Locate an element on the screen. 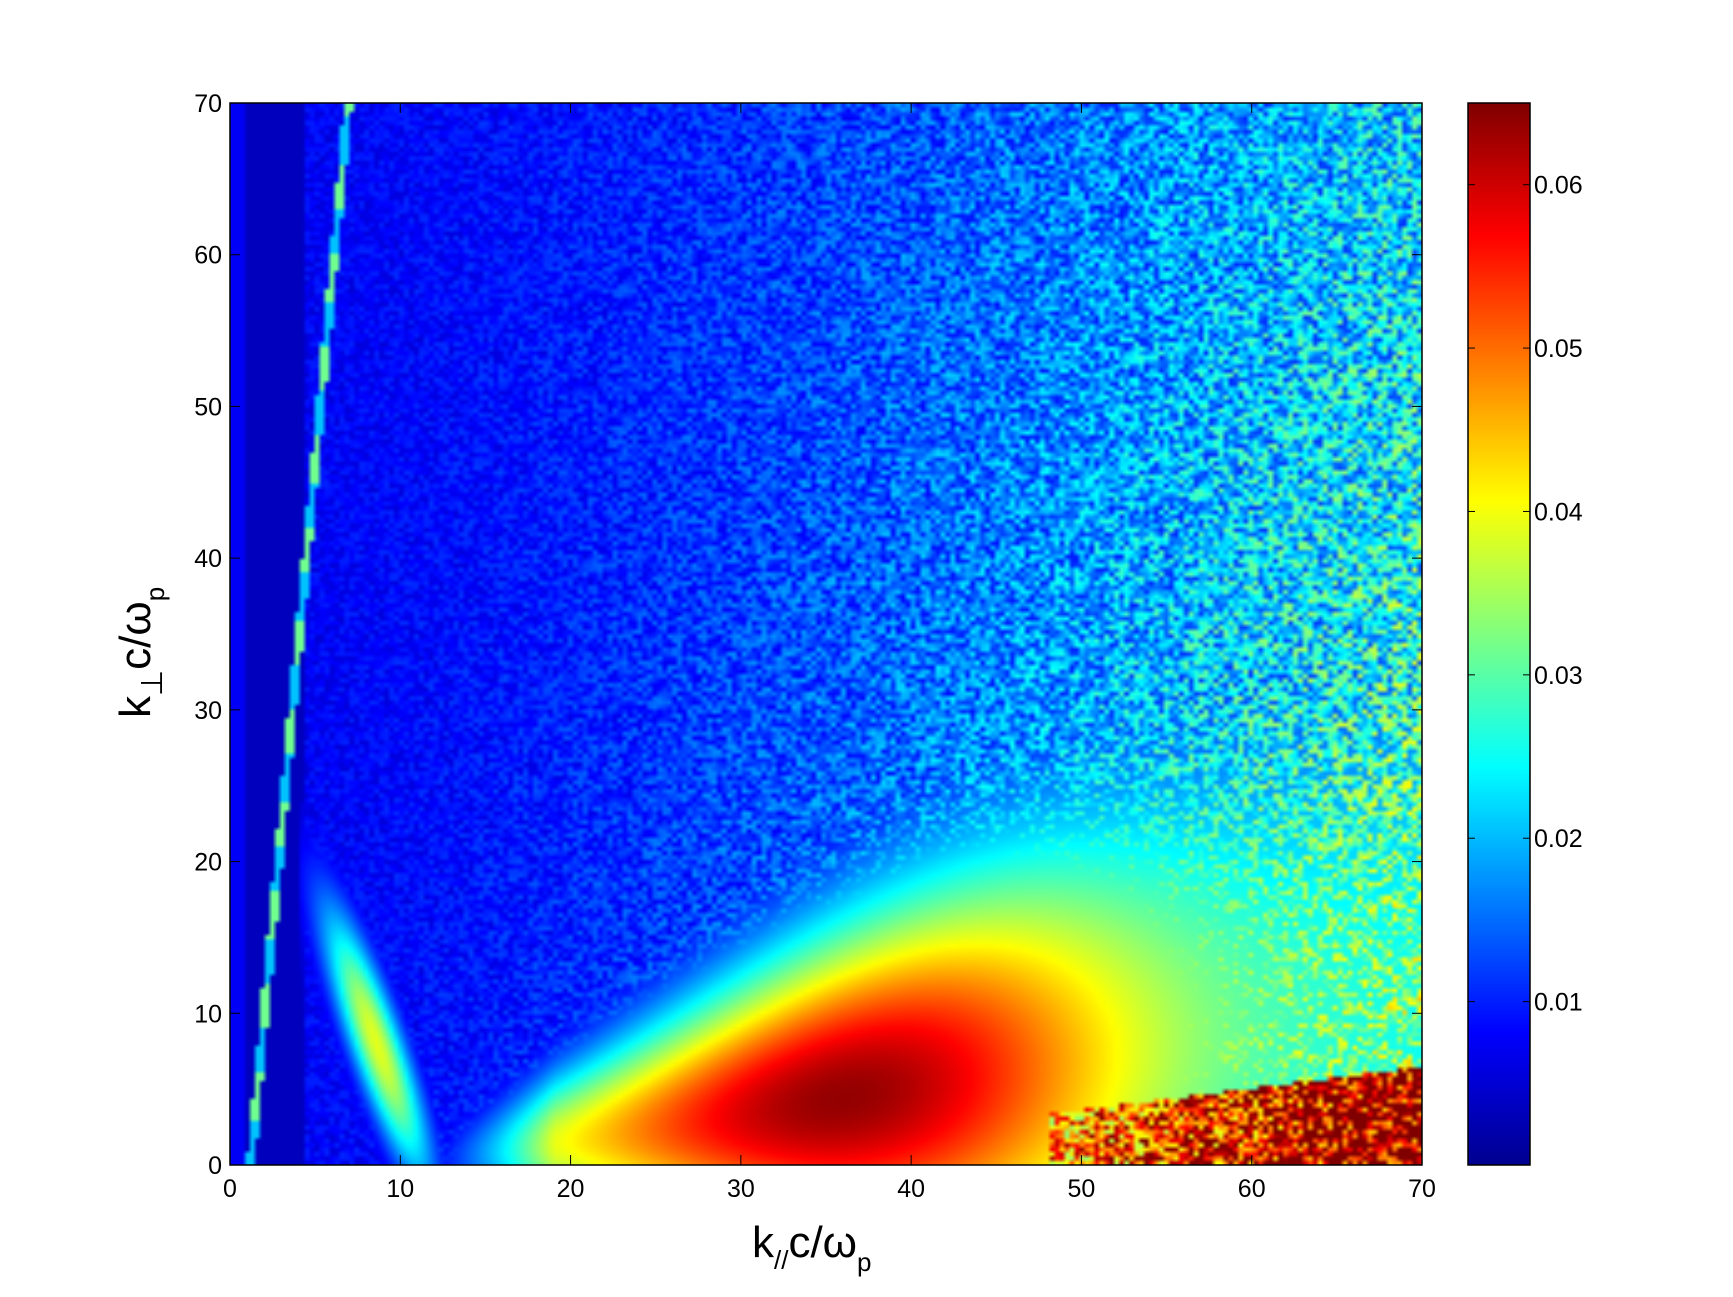  x-tick-label: 10 is located at coordinates (400, 1189).